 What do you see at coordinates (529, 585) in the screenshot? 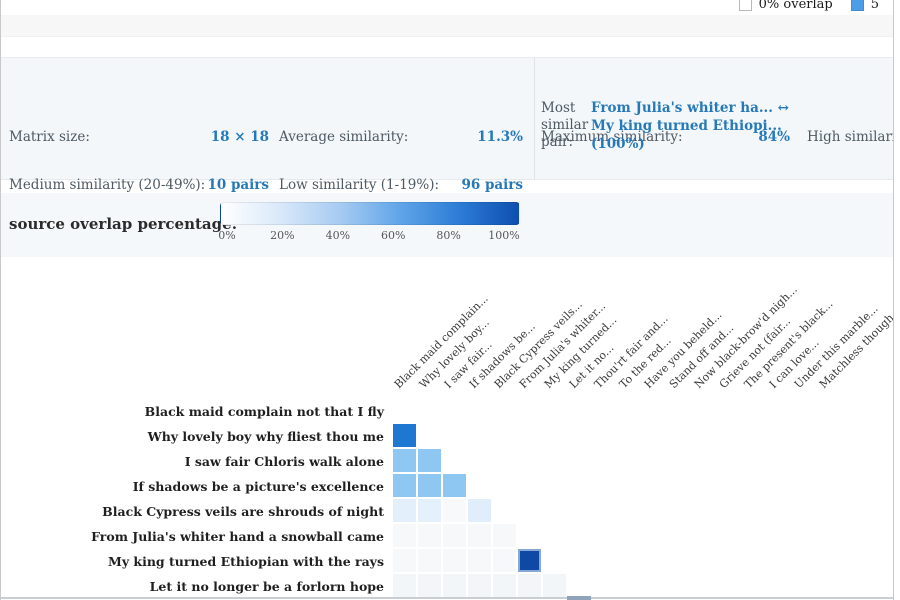
I see `matrix-cell-r7-c5` at bounding box center [529, 585].